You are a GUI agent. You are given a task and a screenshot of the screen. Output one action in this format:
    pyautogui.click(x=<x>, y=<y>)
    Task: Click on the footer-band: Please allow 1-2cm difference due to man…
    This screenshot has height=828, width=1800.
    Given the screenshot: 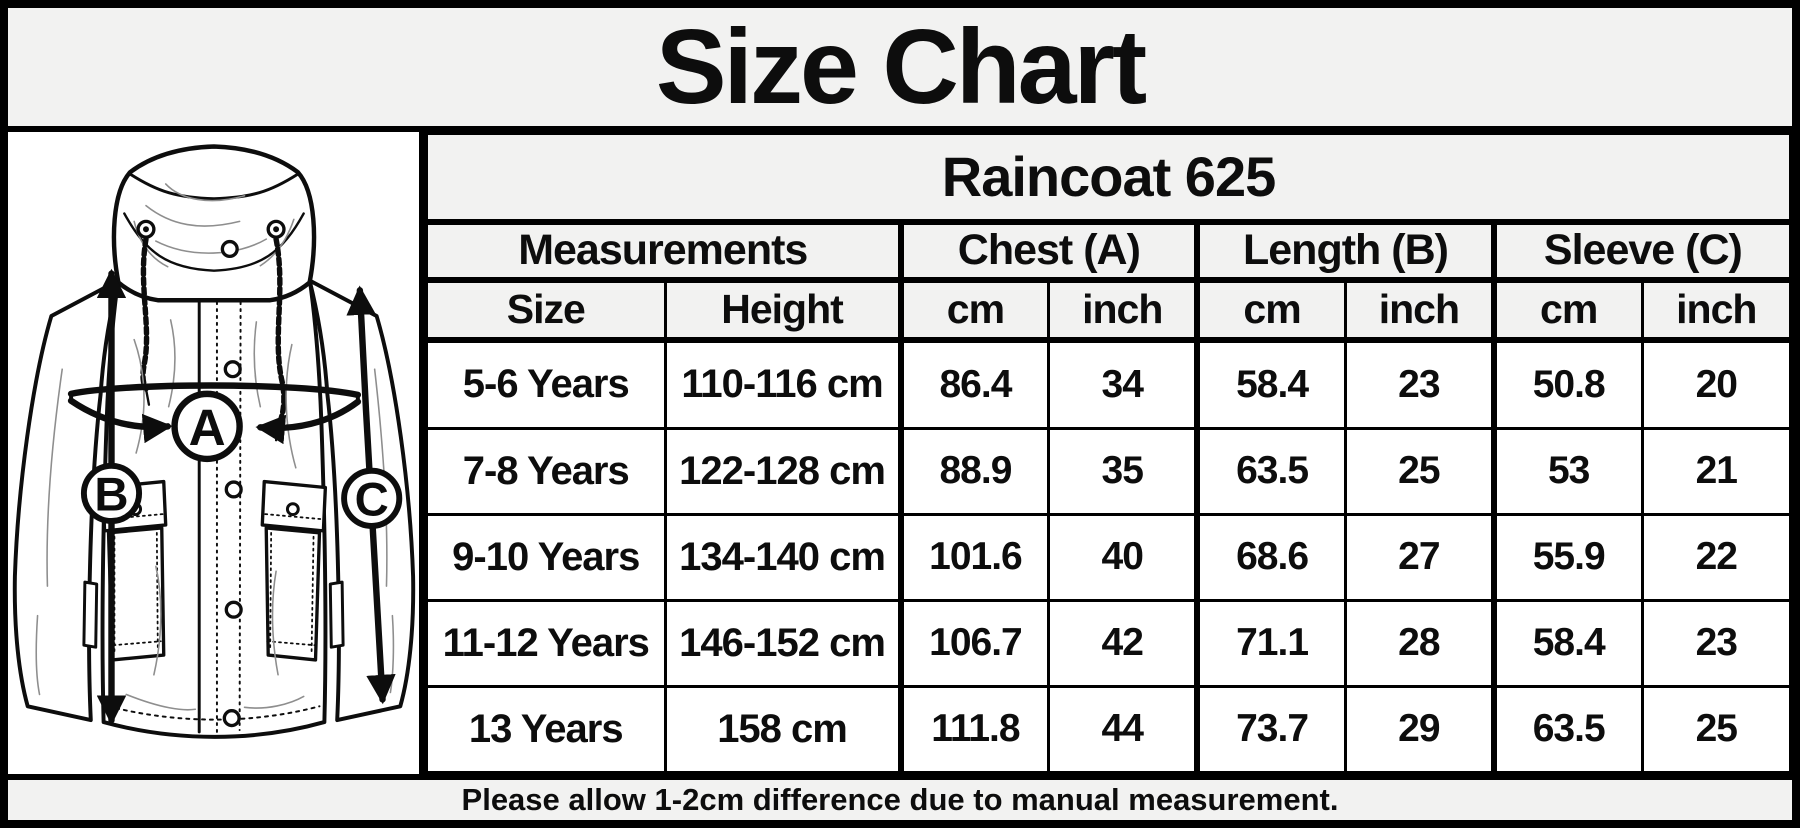 What is the action you would take?
    pyautogui.click(x=900, y=797)
    